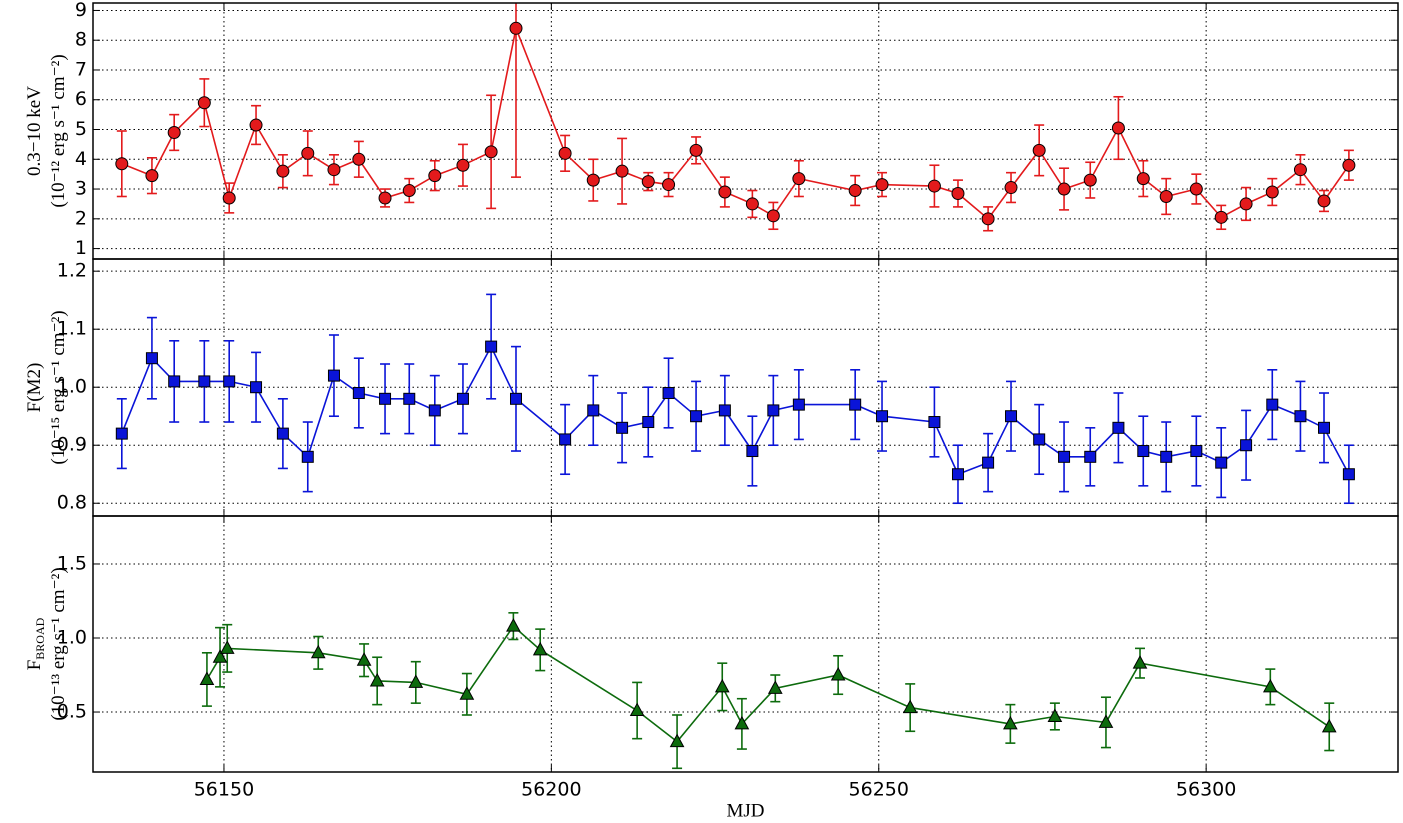  Describe the element at coordinates (81, 69) in the screenshot. I see `y-tick-label: 7` at that location.